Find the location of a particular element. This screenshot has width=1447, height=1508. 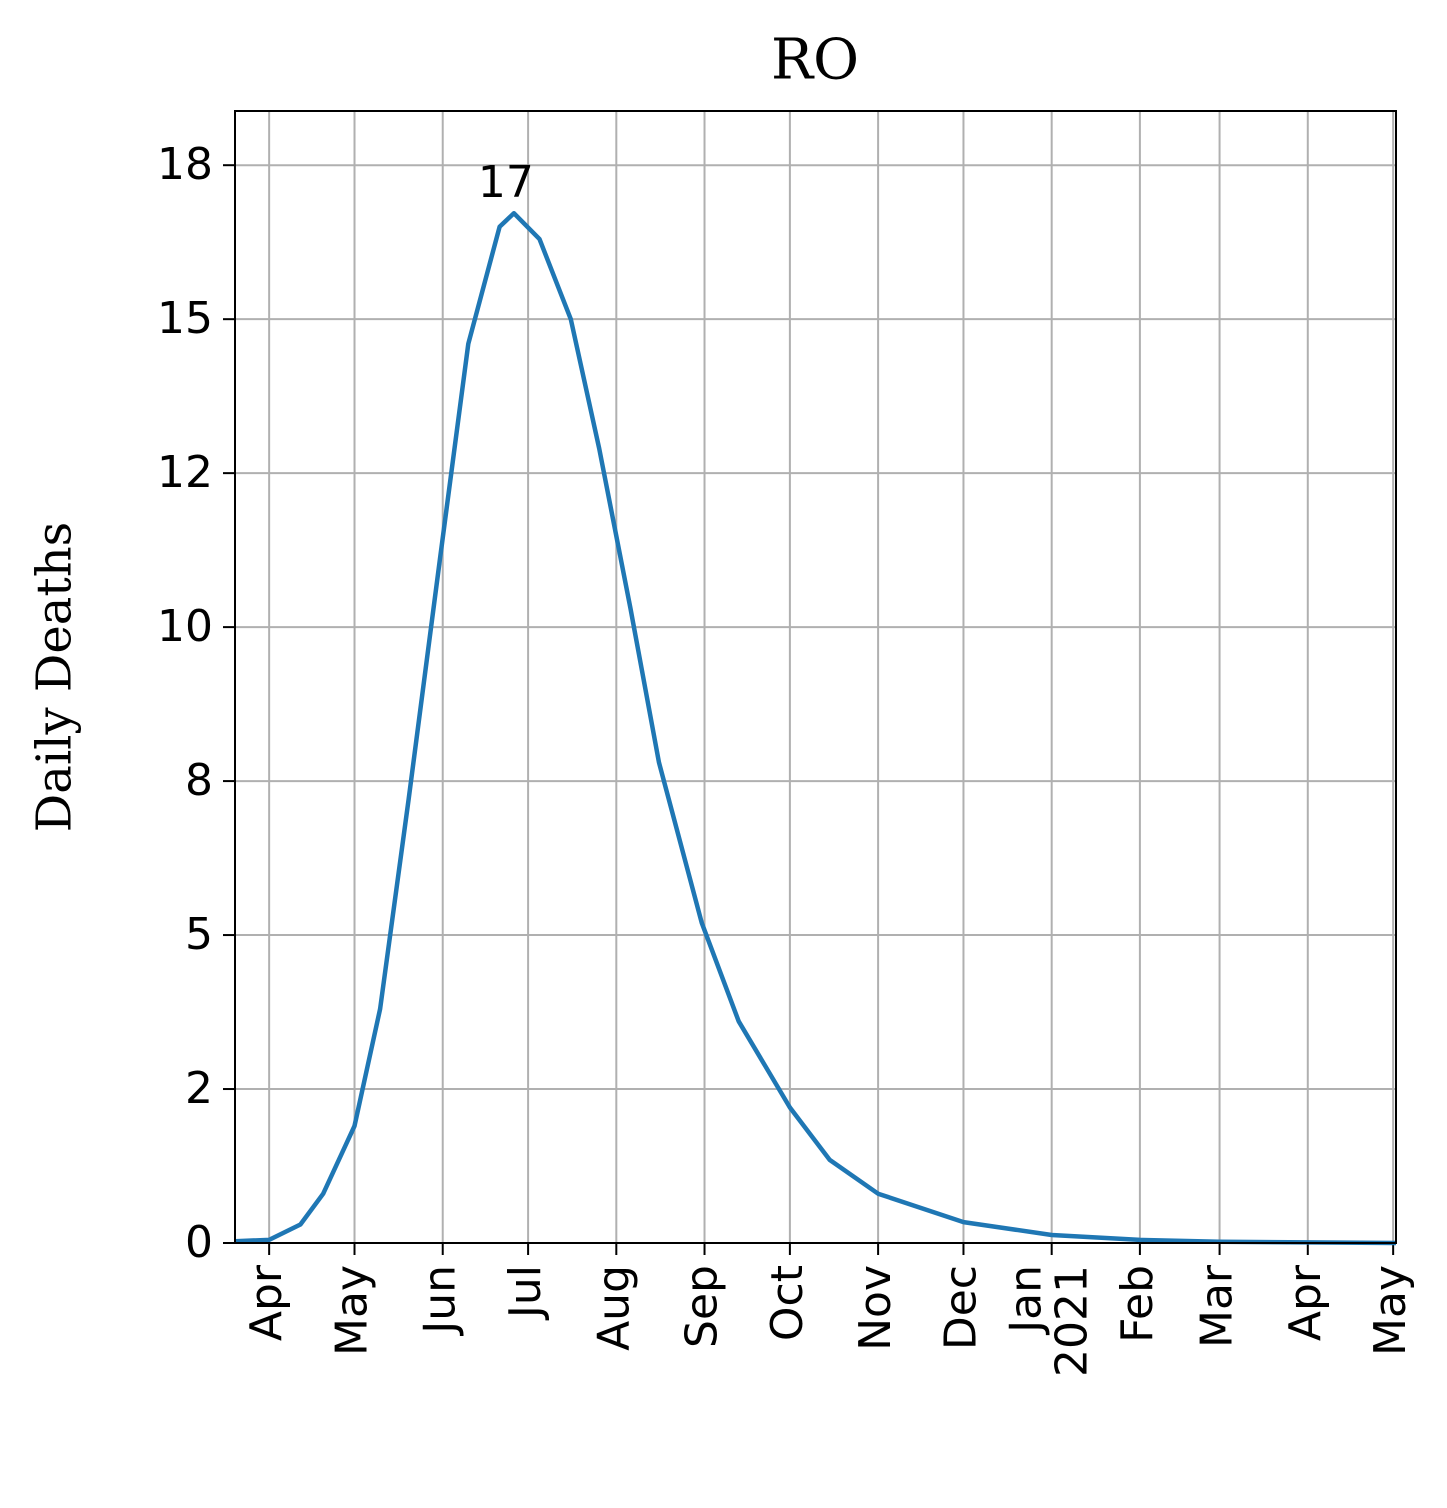

x-tick-label: Sep is located at coordinates (702, 1306).